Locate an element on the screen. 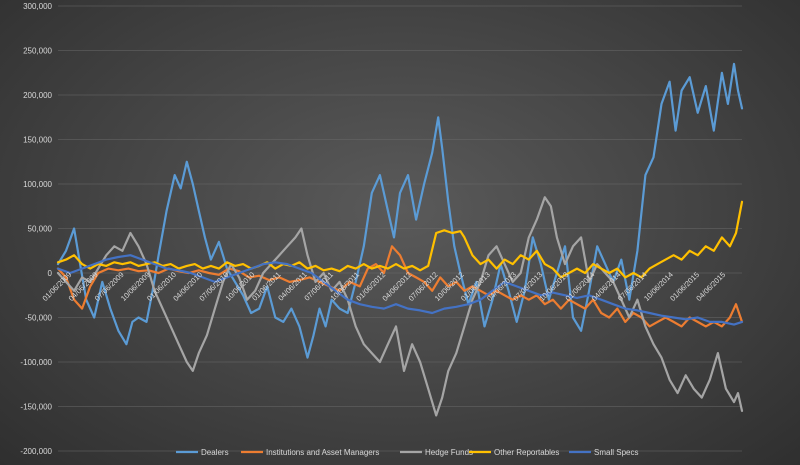 This screenshot has width=800, height=465. y-tick-label: 0 is located at coordinates (50, 273).